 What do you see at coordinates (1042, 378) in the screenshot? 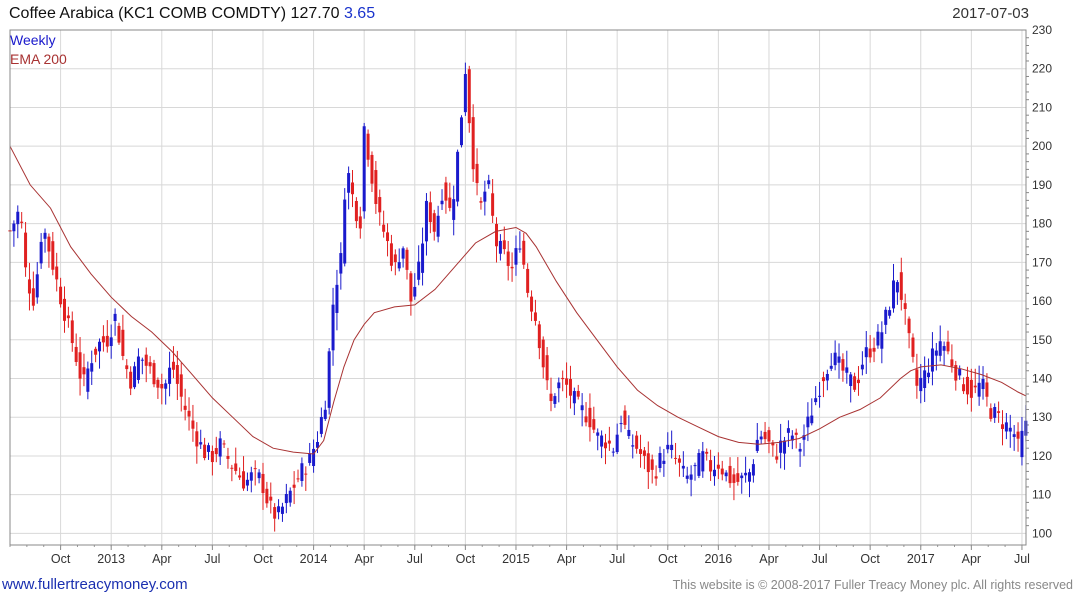
I see `y-tick-label: 140` at bounding box center [1042, 378].